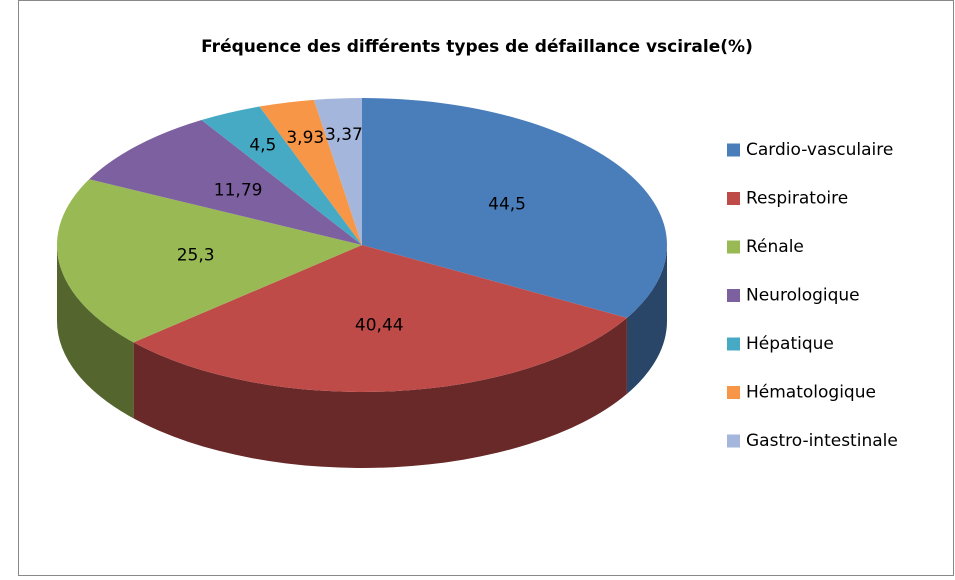  I want to click on legend-label: Hépatique, so click(790, 344).